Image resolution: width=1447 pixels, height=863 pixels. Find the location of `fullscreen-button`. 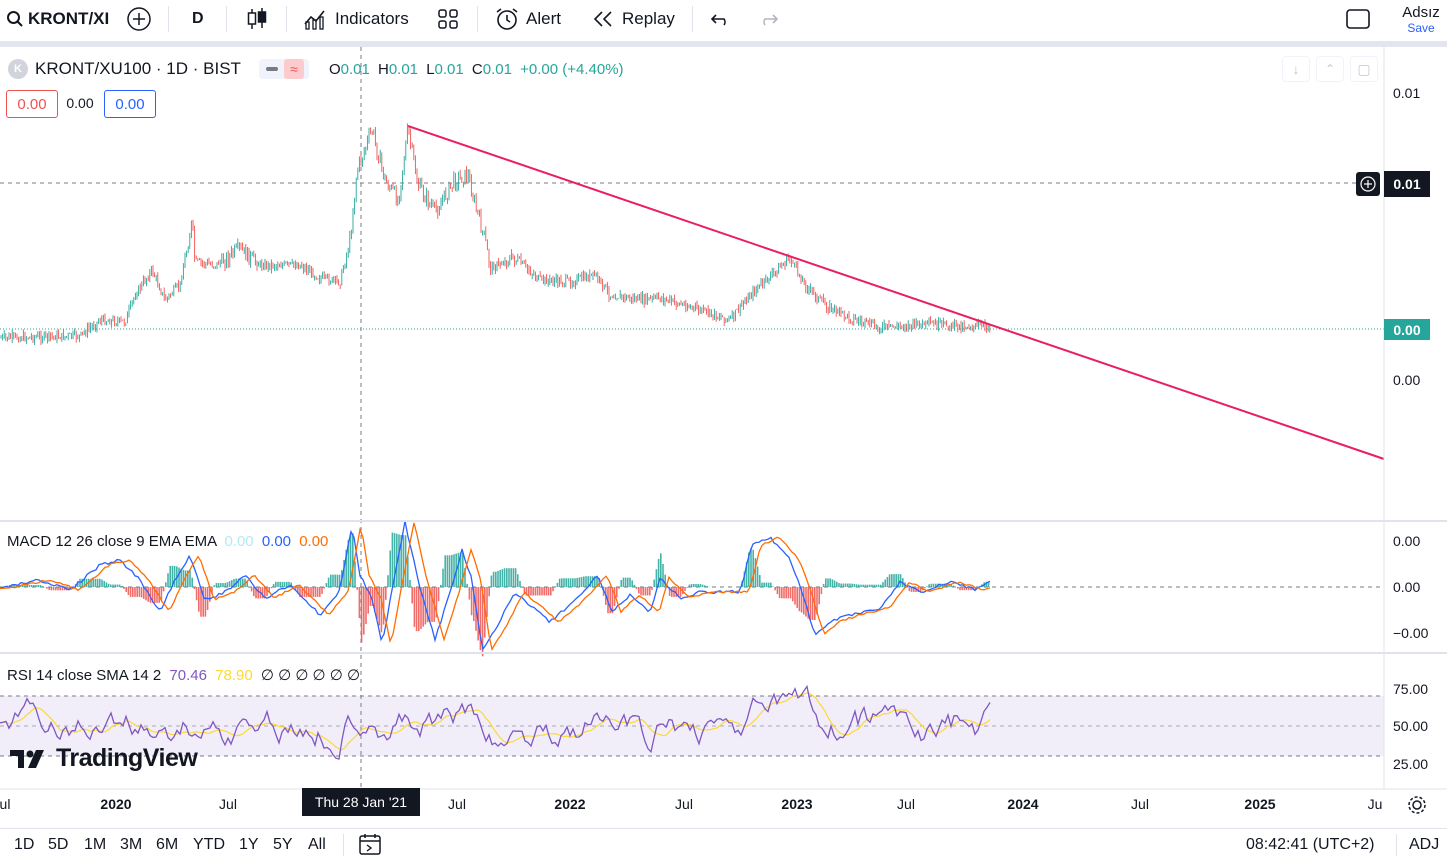

fullscreen-button is located at coordinates (1358, 19).